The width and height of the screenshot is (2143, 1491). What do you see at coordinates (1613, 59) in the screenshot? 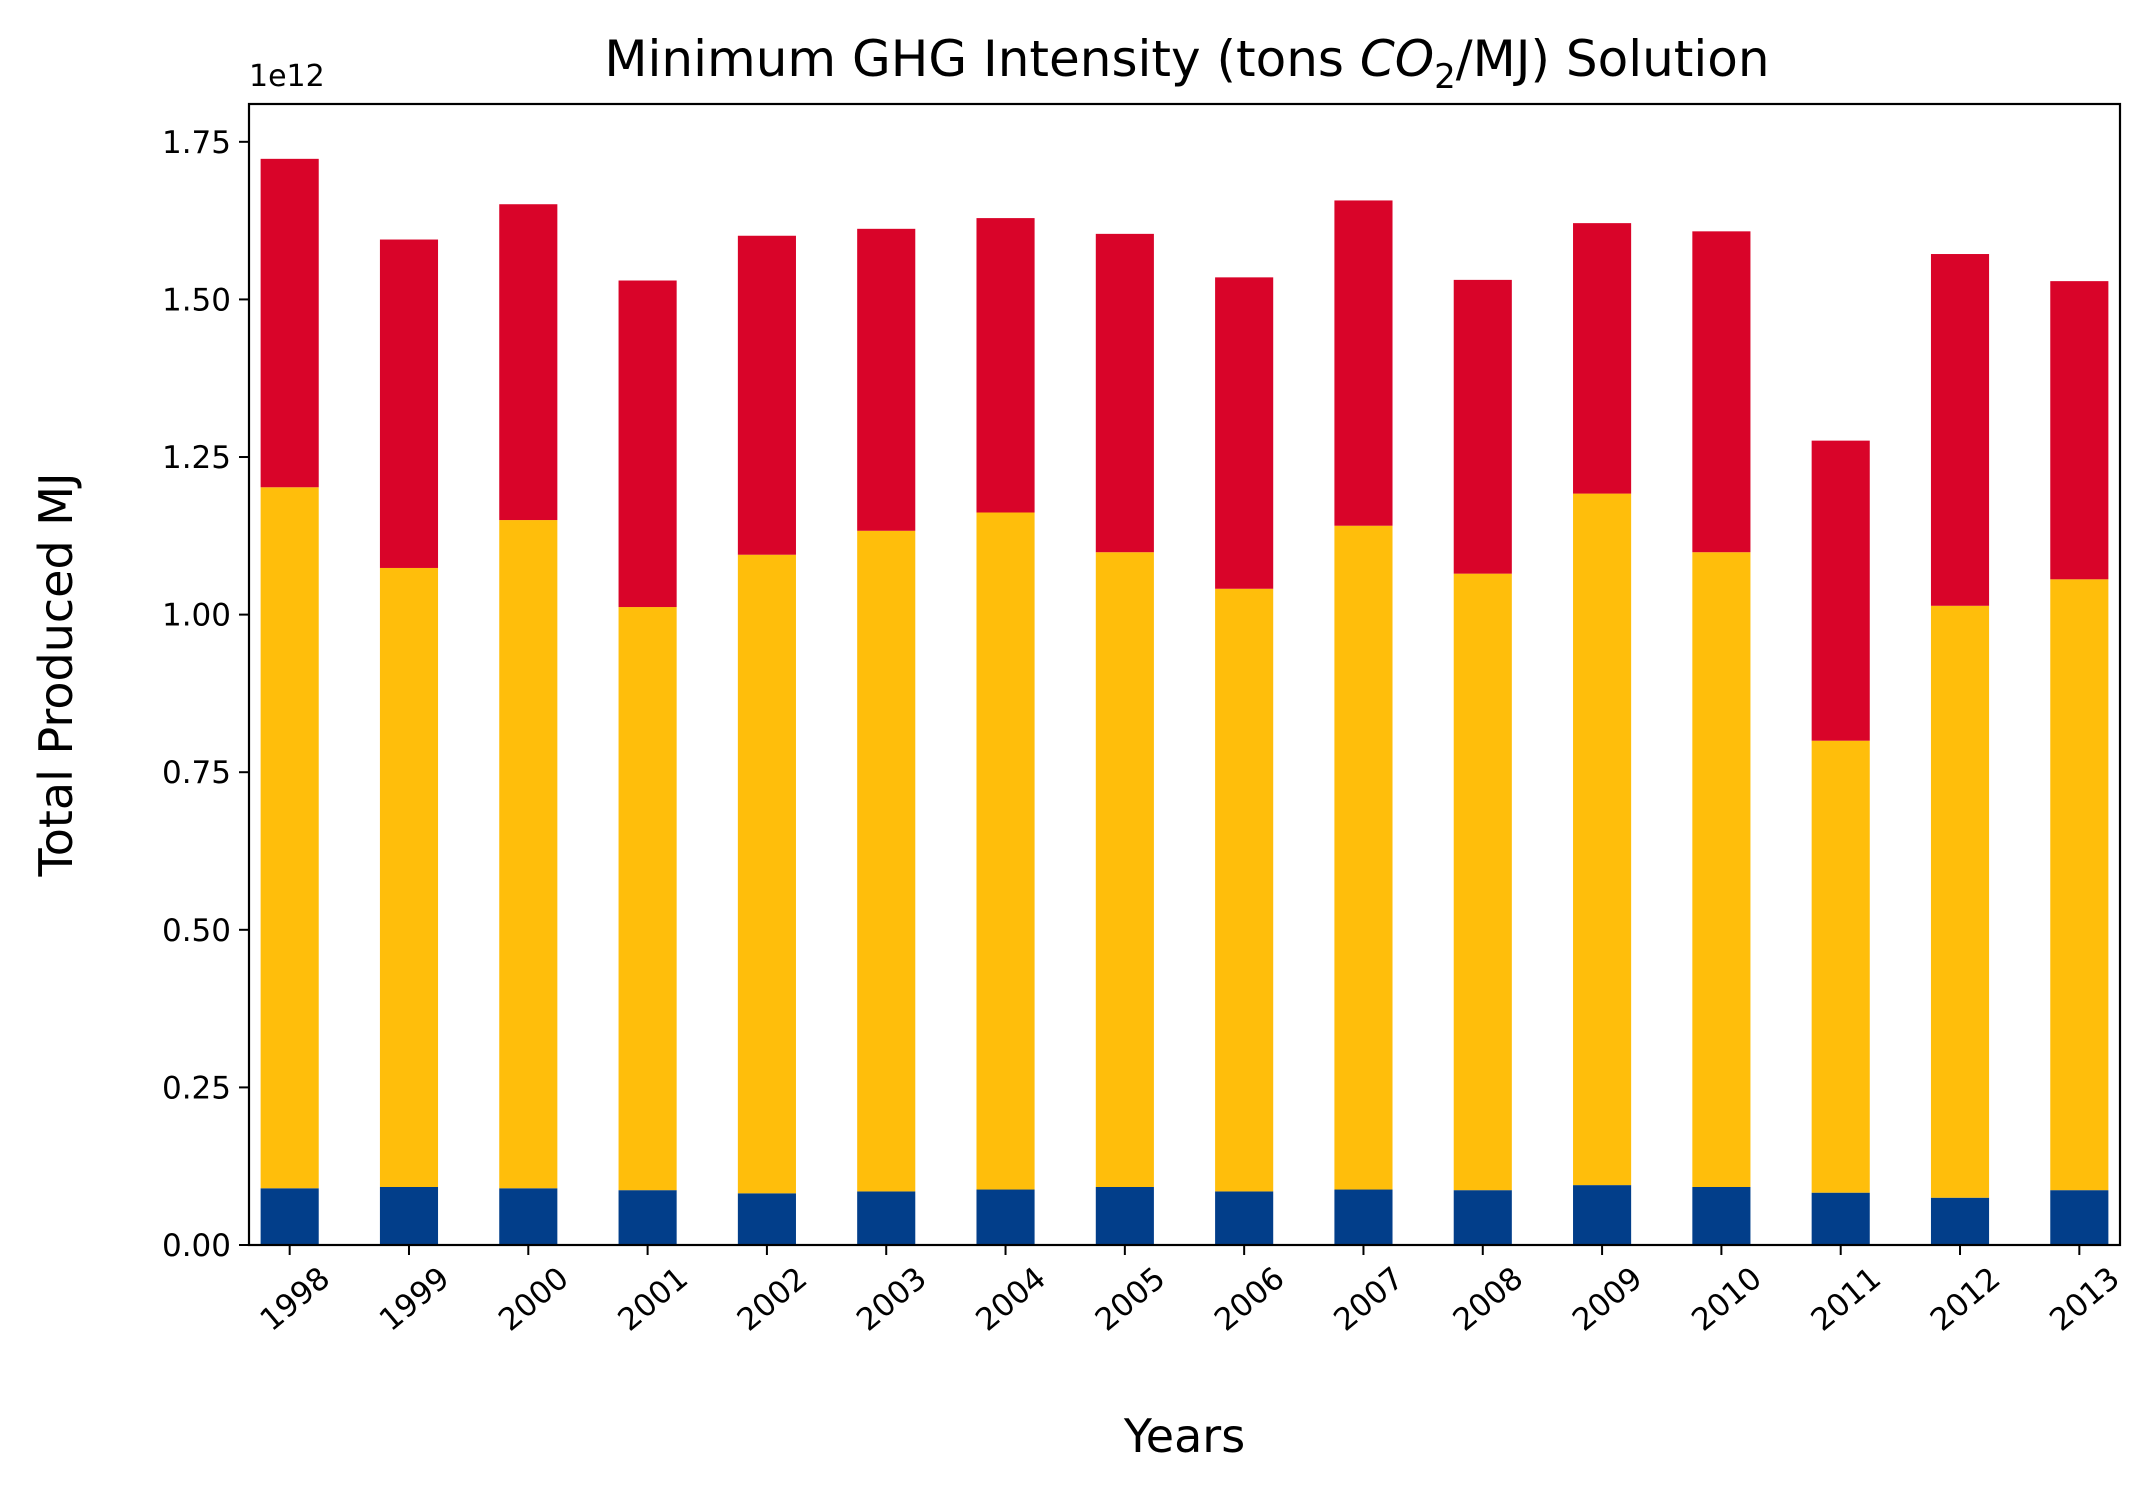
I see `title-text-end: /MJ) Solution` at bounding box center [1613, 59].